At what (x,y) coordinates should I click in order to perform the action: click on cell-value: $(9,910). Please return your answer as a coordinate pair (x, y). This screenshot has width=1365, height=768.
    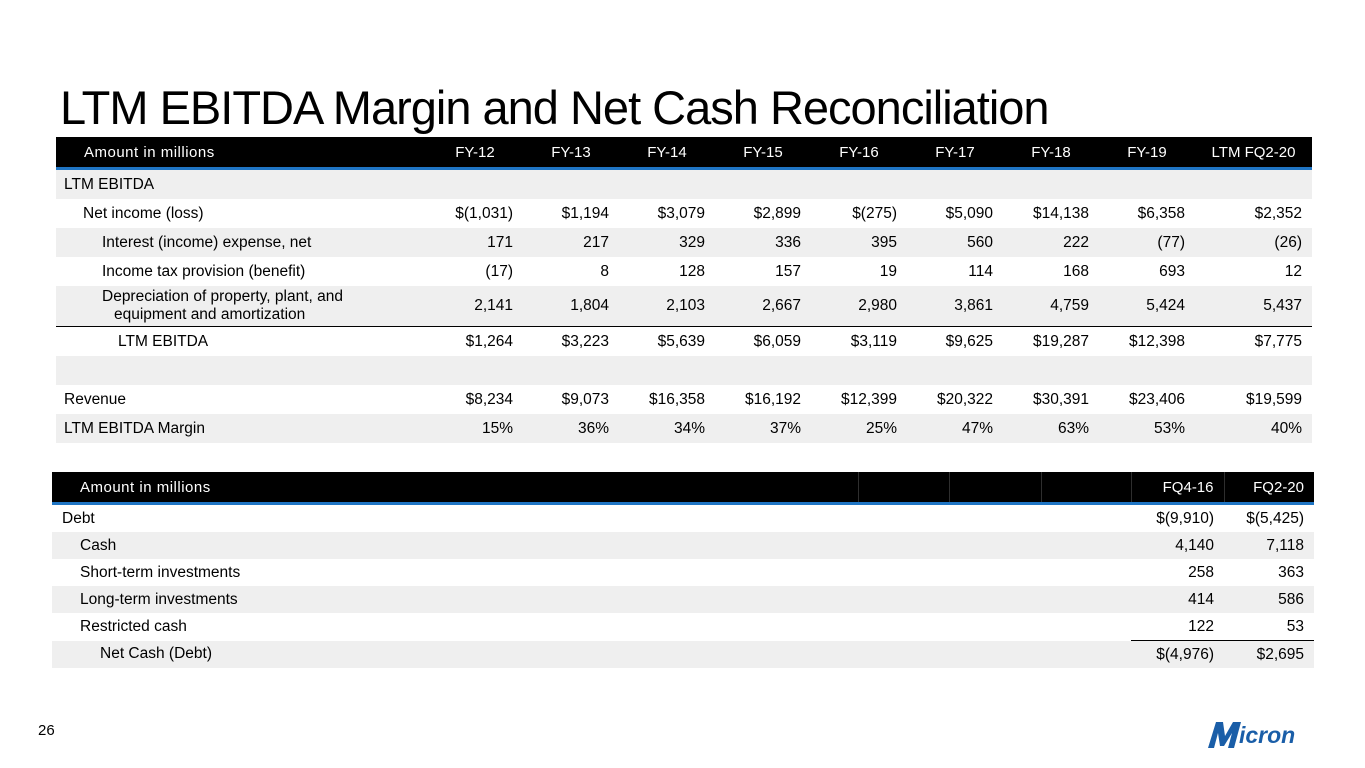
    Looking at the image, I should click on (1185, 518).